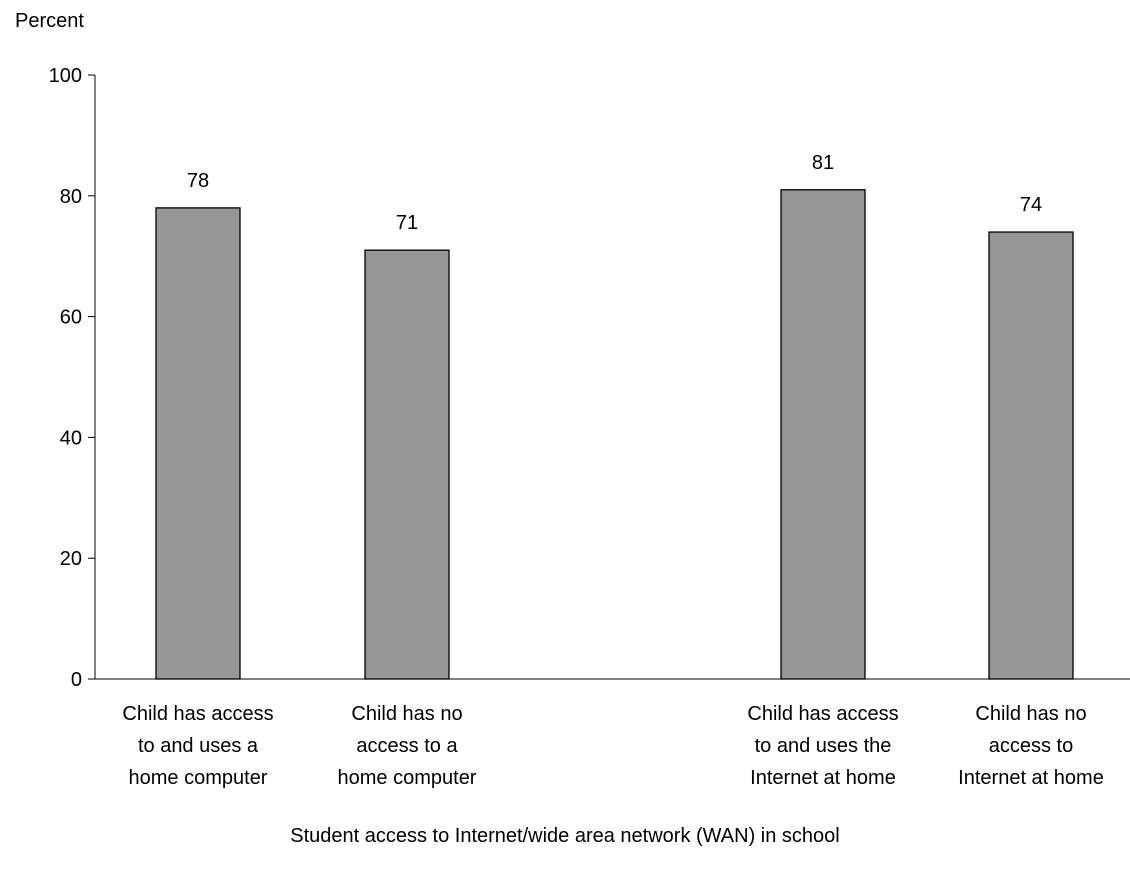 This screenshot has height=880, width=1130. Describe the element at coordinates (49, 21) in the screenshot. I see `y-axis-title: Percent` at that location.